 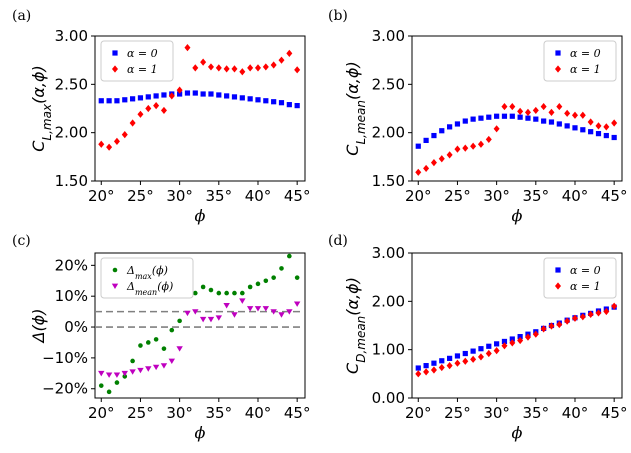 I want to click on legend-label: α = 0, so click(x=142, y=53).